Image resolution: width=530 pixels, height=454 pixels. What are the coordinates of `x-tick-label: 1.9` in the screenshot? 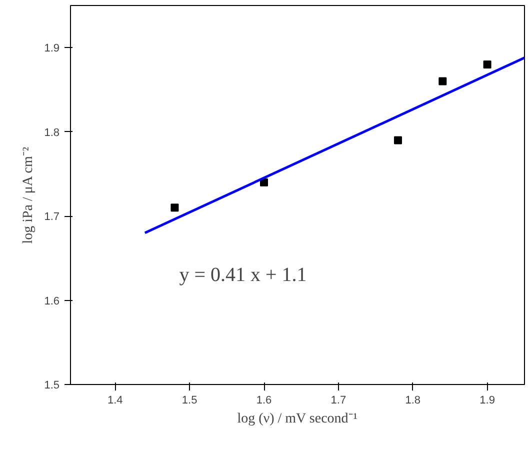 It's located at (487, 400).